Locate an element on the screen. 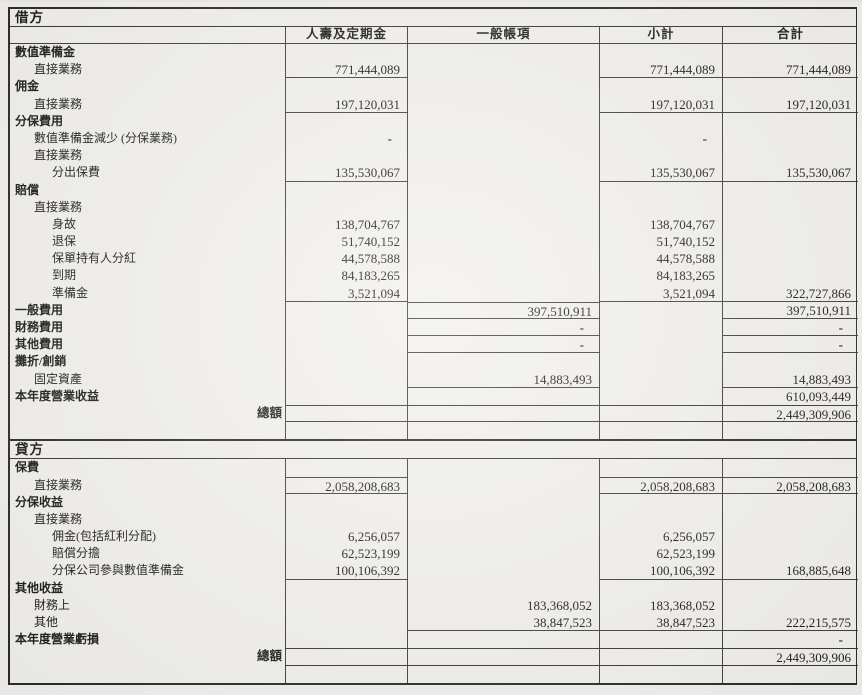 This screenshot has height=695, width=862. cell-life-annuity: 3,521,094 is located at coordinates (346, 293).